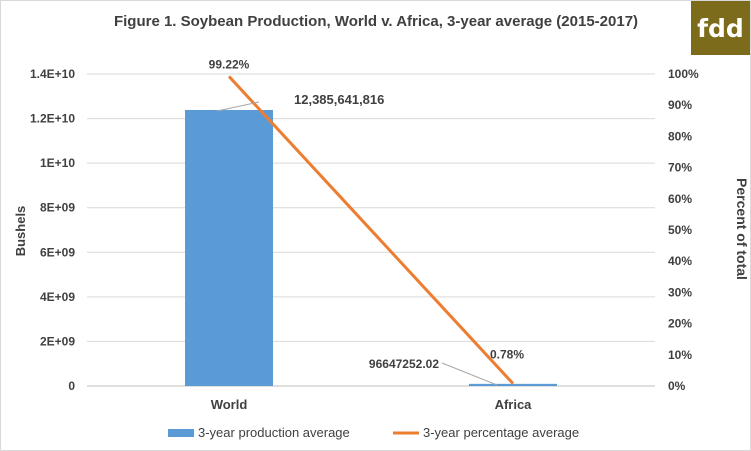  I want to click on right-axis-label: Percent of total, so click(742, 229).